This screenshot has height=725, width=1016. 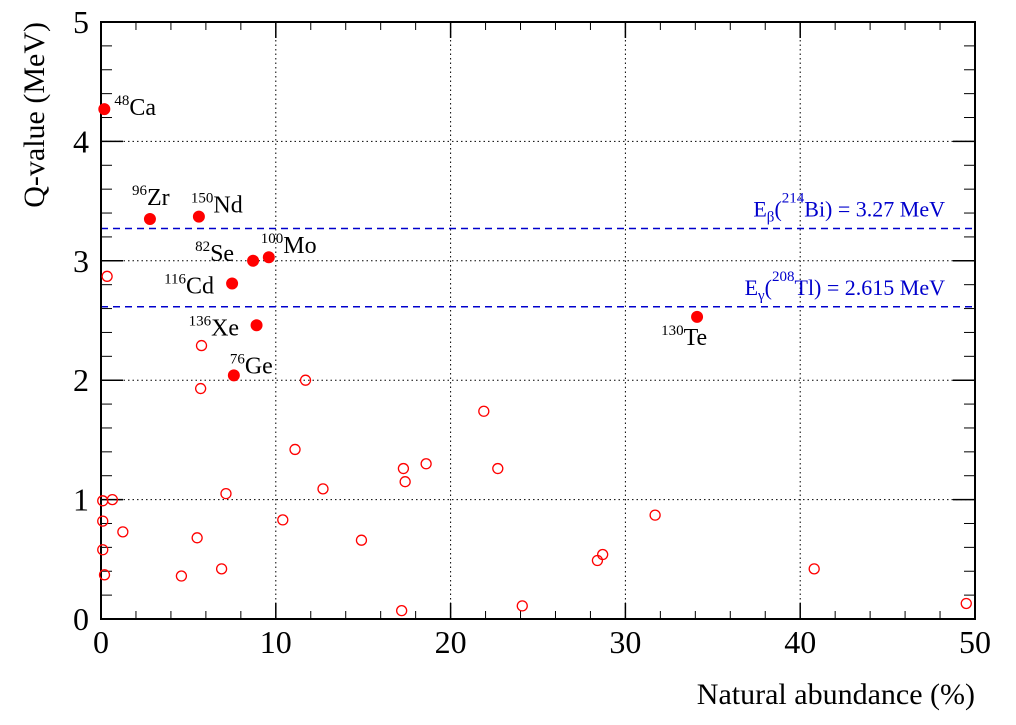 What do you see at coordinates (225, 328) in the screenshot?
I see `isotope-element: Xe` at bounding box center [225, 328].